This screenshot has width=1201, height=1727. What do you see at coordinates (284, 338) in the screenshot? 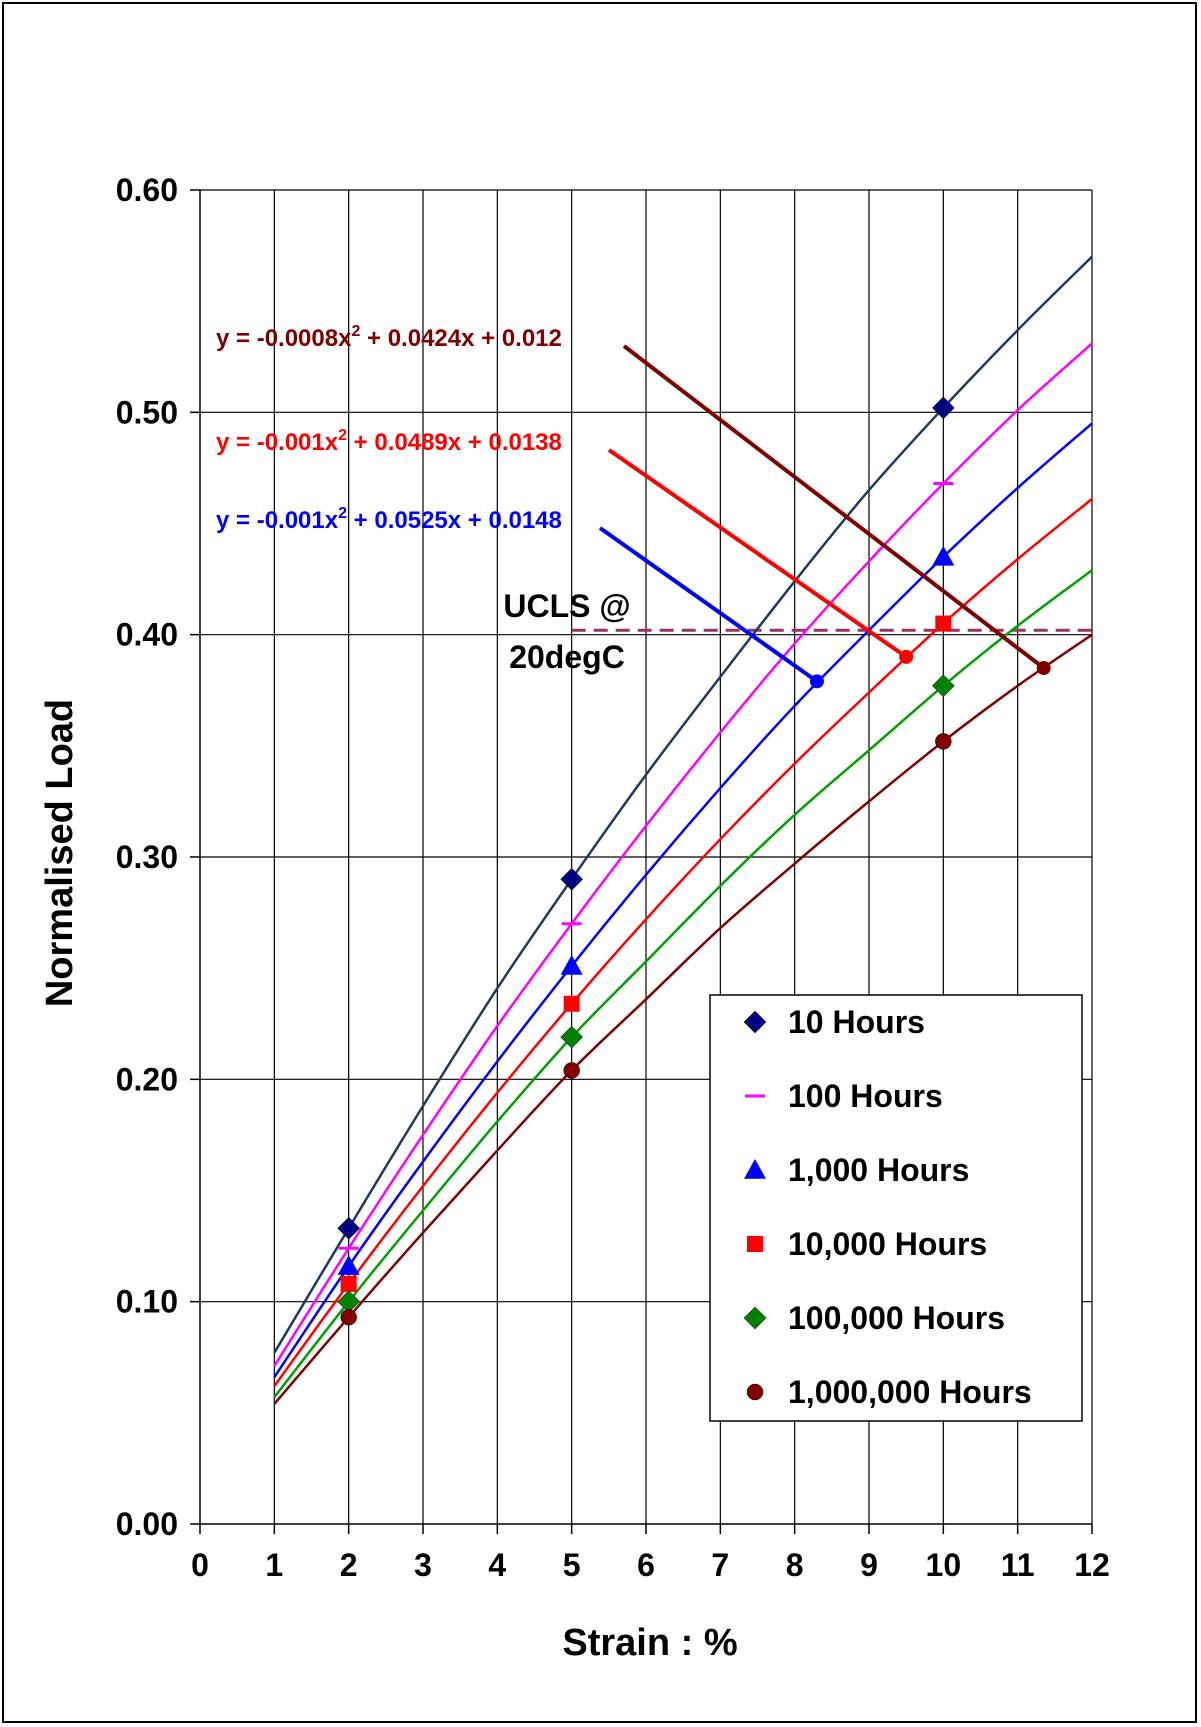
I see `equation-prefix: y = -0.0008x` at bounding box center [284, 338].